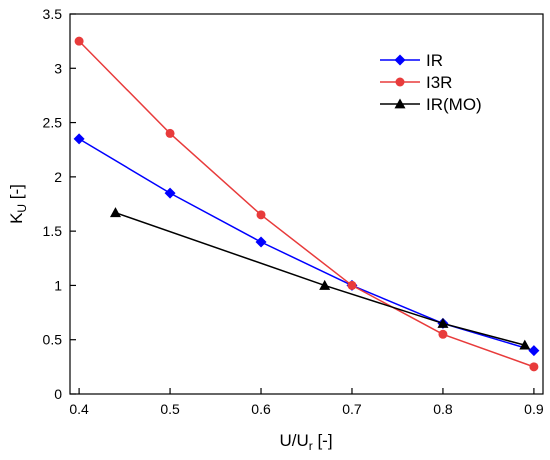  I want to click on legend: IR I3R IR(MO), so click(431, 82).